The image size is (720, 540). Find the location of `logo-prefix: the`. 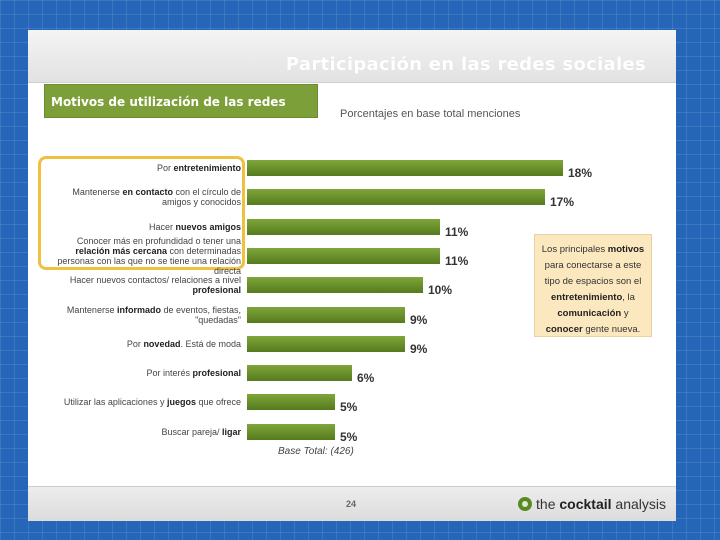

logo-prefix: the is located at coordinates (548, 504).